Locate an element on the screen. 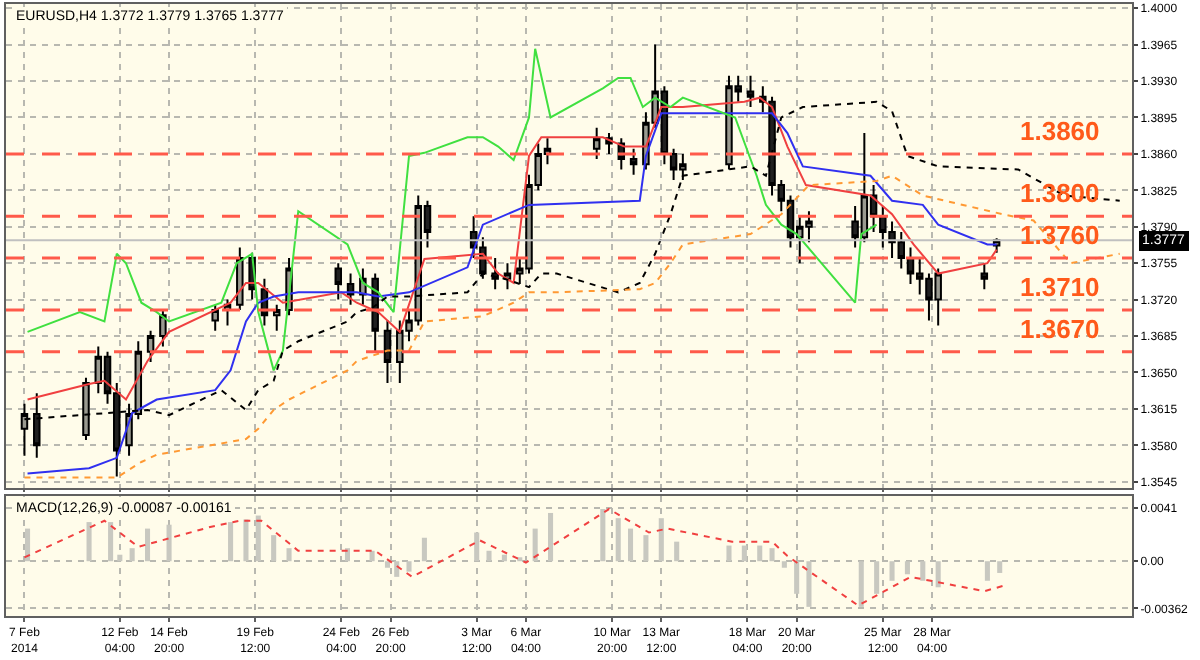  ref-line-label: 1.3760 is located at coordinates (1060, 235).